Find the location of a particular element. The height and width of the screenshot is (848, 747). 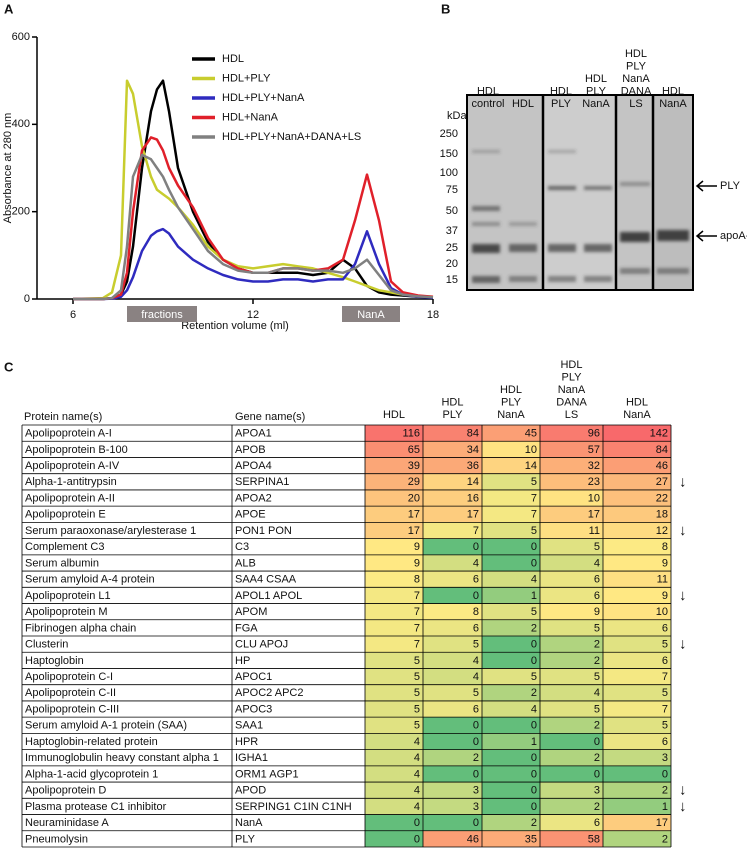

gene-name: APOD is located at coordinates (250, 791).